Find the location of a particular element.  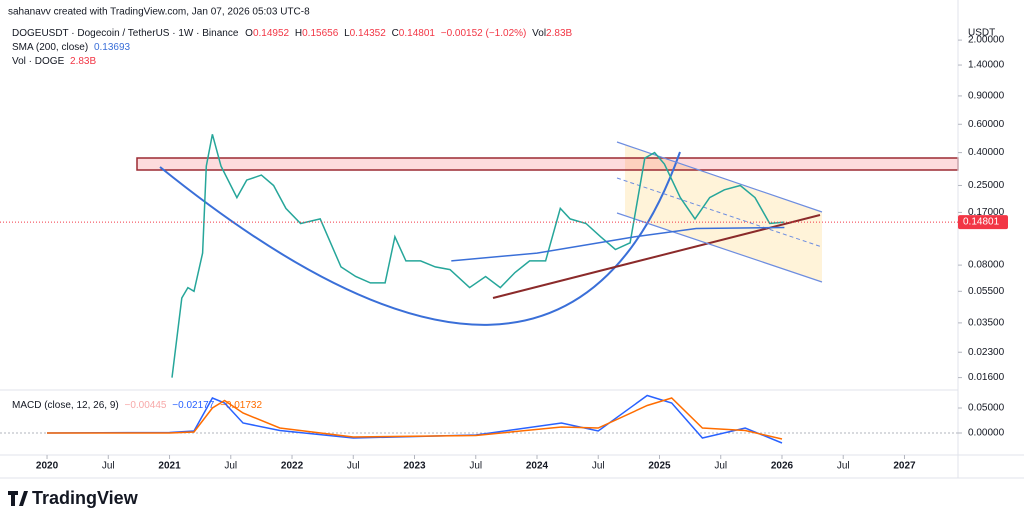

channel-mid is located at coordinates (719, 212).